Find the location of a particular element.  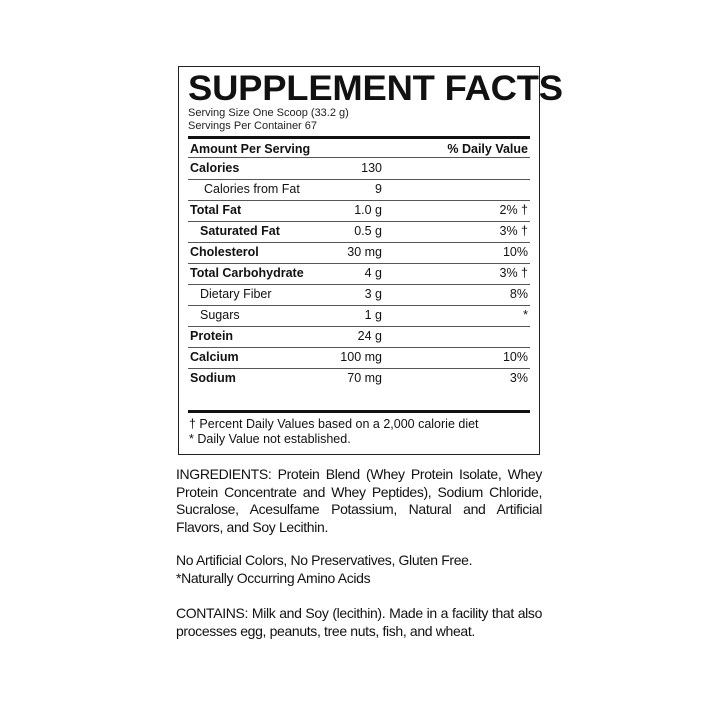

nutrient-amount: 24 g is located at coordinates (369, 336).